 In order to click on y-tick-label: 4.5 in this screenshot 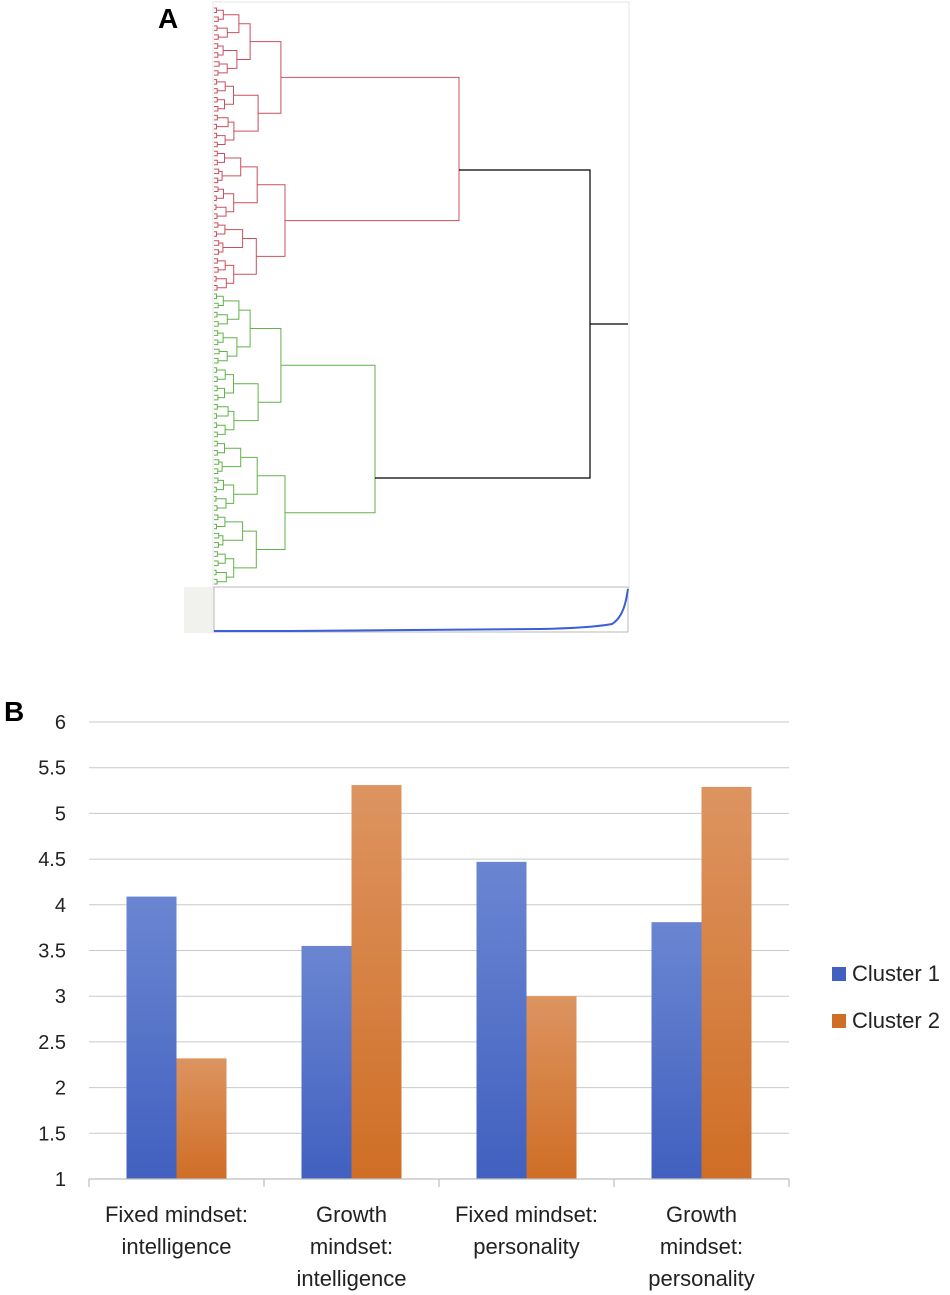, I will do `click(52, 860)`.